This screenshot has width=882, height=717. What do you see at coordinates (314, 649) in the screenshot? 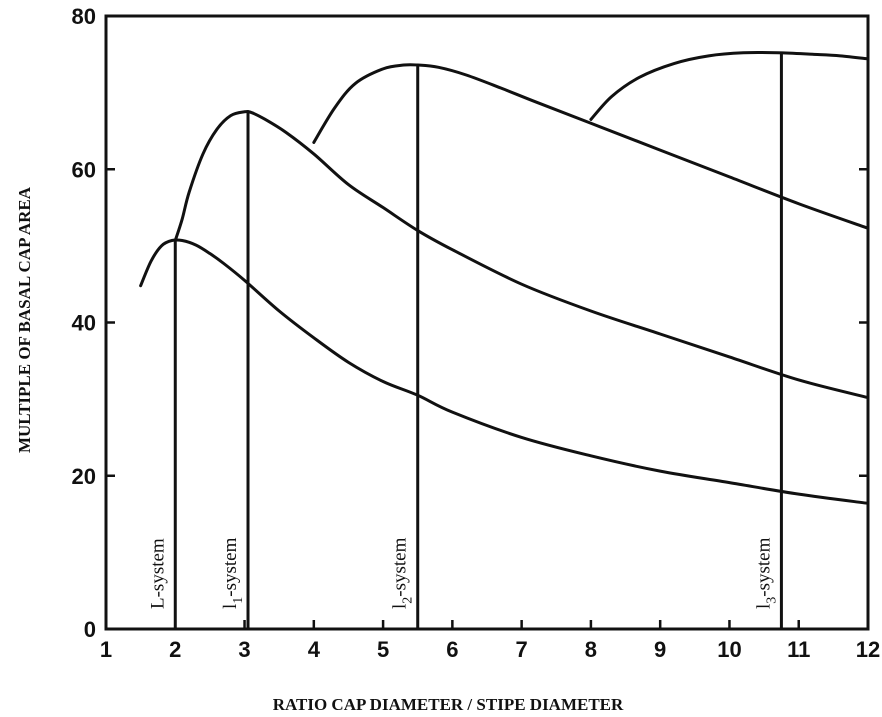
I see `x-tick-label: 4` at bounding box center [314, 649].